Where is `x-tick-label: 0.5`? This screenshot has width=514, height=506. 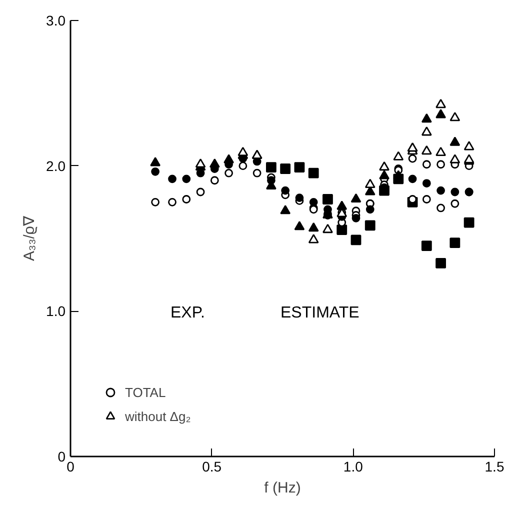
x-tick-label: 0.5 is located at coordinates (212, 466).